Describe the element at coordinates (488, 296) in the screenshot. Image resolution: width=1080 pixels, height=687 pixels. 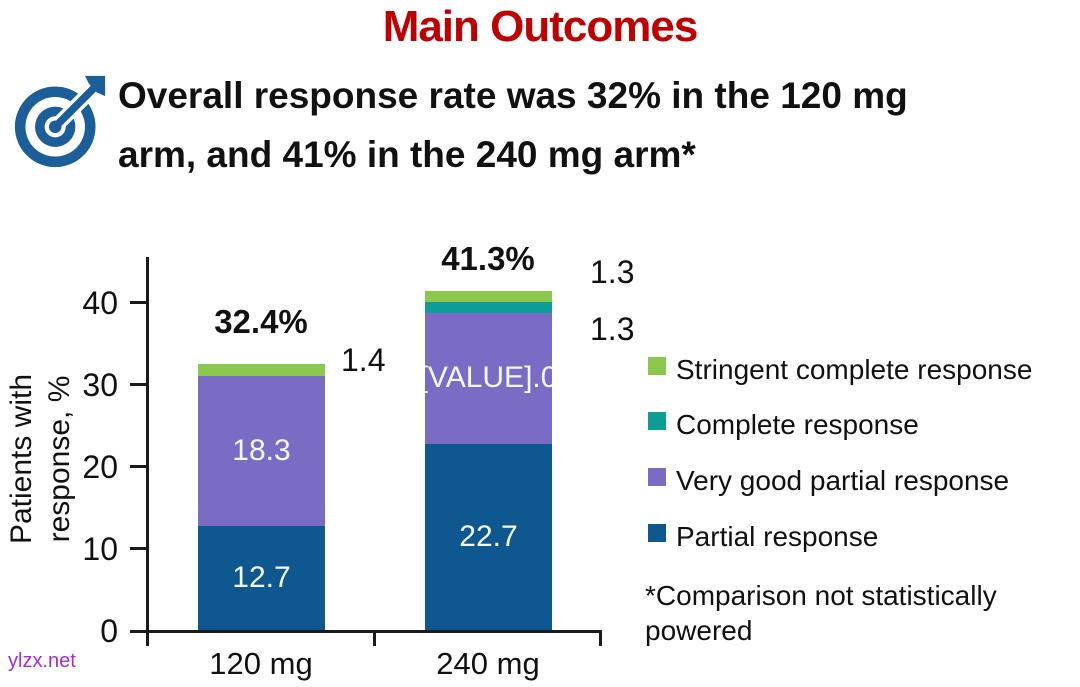
I see `bar-segment-stringent-complete-response-240mg` at that location.